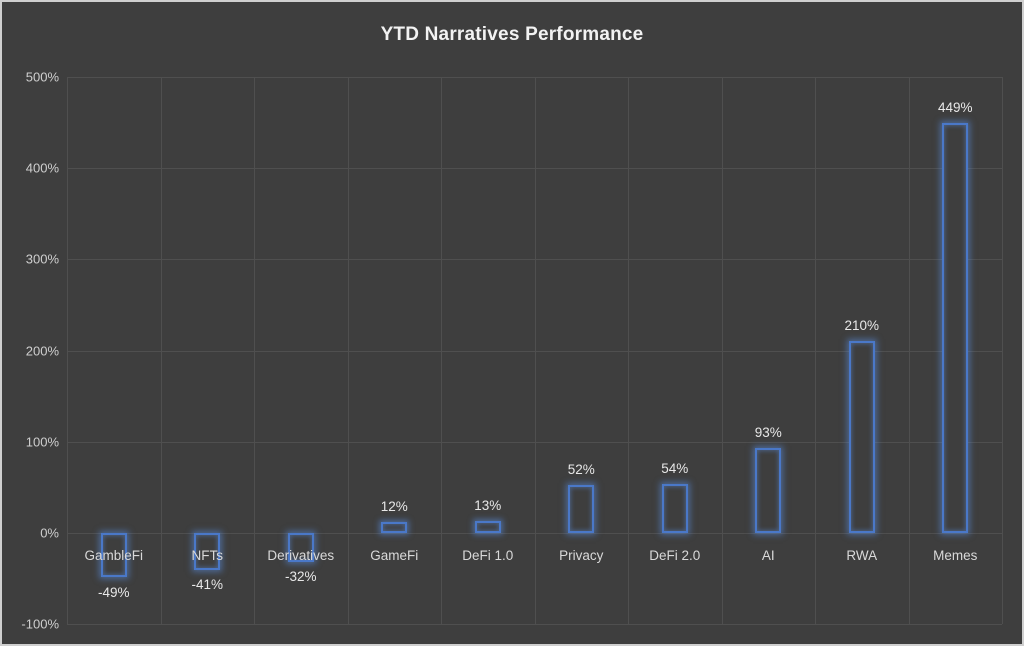 This screenshot has width=1024, height=646. What do you see at coordinates (862, 326) in the screenshot?
I see `value-label: 210%` at bounding box center [862, 326].